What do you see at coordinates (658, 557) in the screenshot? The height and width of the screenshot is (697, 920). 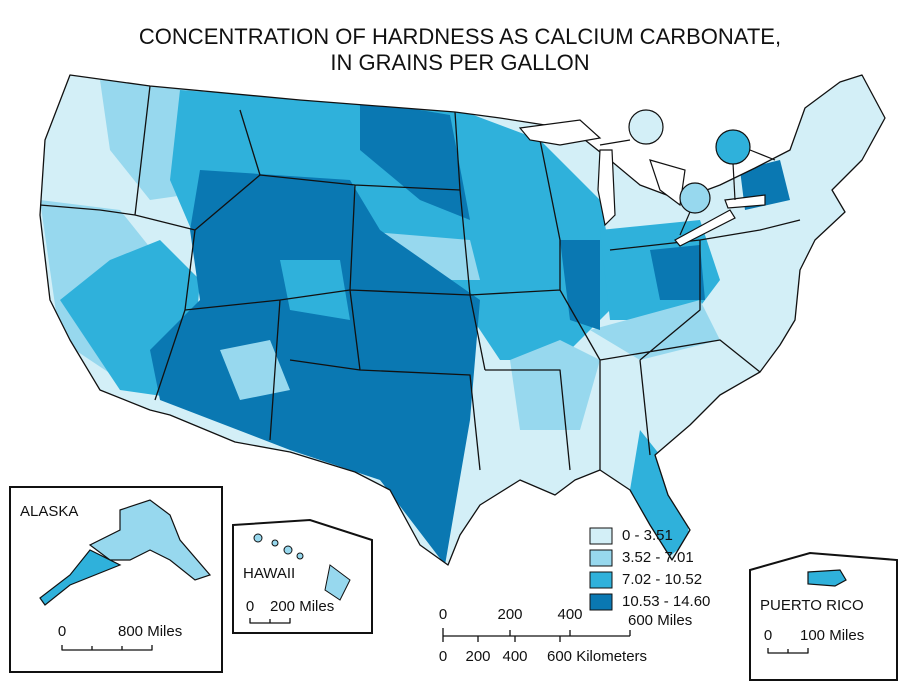 I see `legend-label: 3.52 - 7.01` at bounding box center [658, 557].